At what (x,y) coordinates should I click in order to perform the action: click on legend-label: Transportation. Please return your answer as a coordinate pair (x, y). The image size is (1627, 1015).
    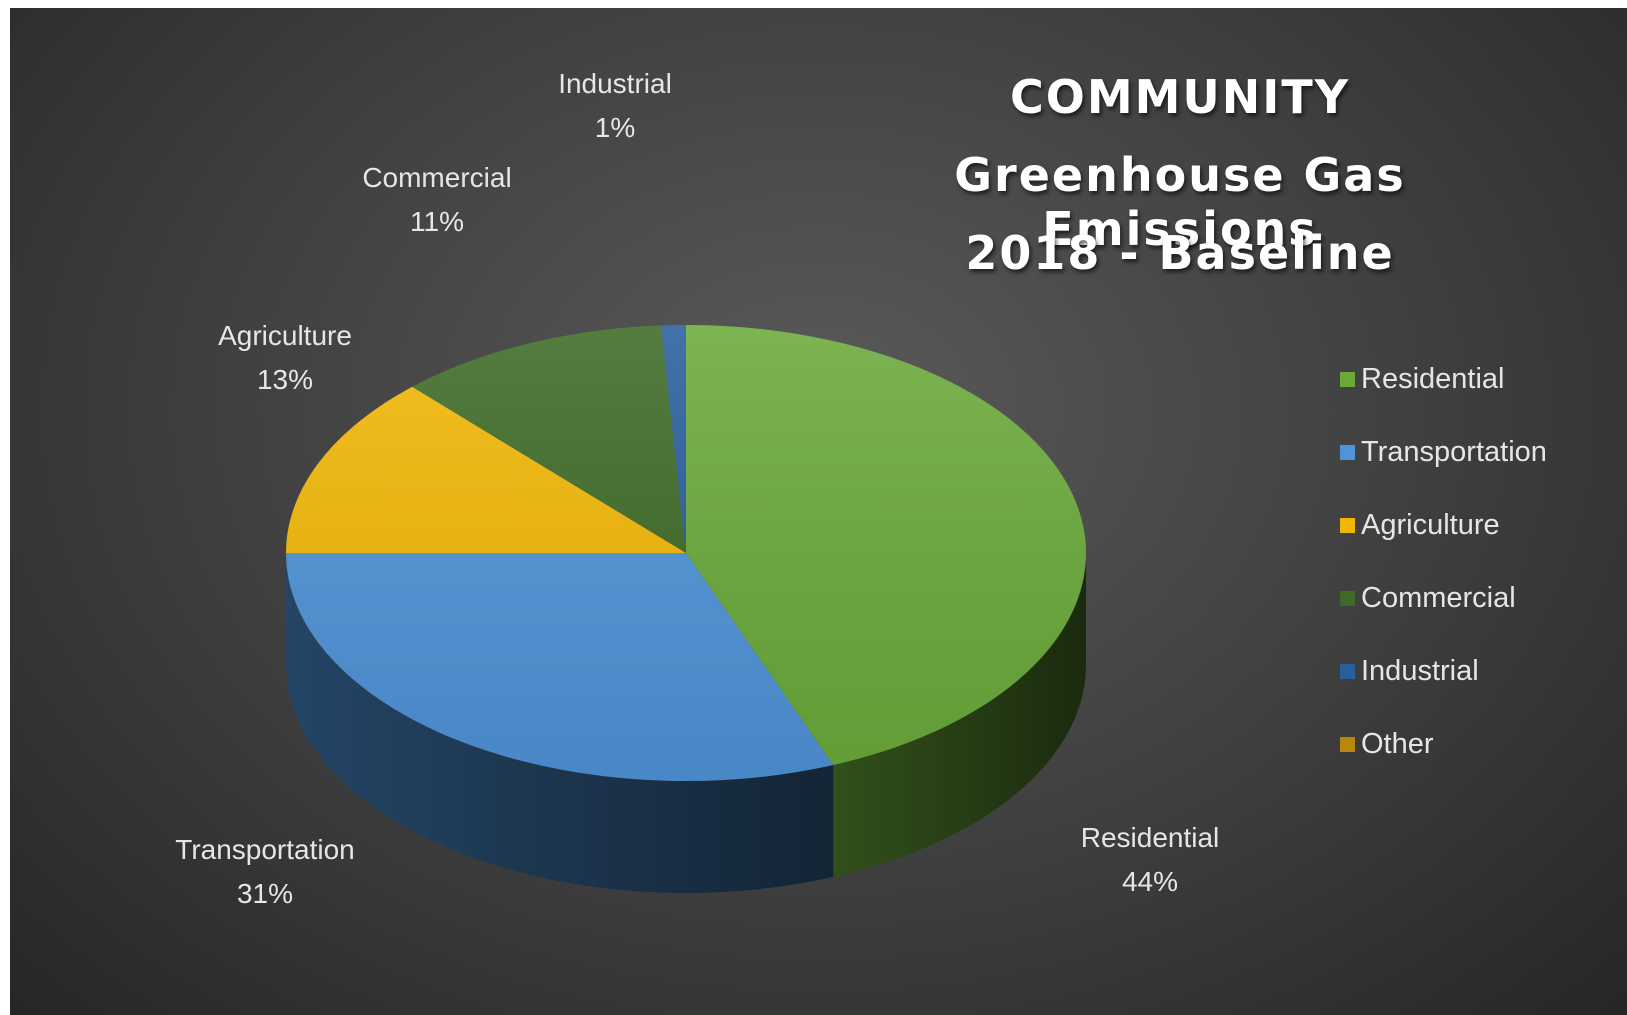
    Looking at the image, I should click on (1454, 452).